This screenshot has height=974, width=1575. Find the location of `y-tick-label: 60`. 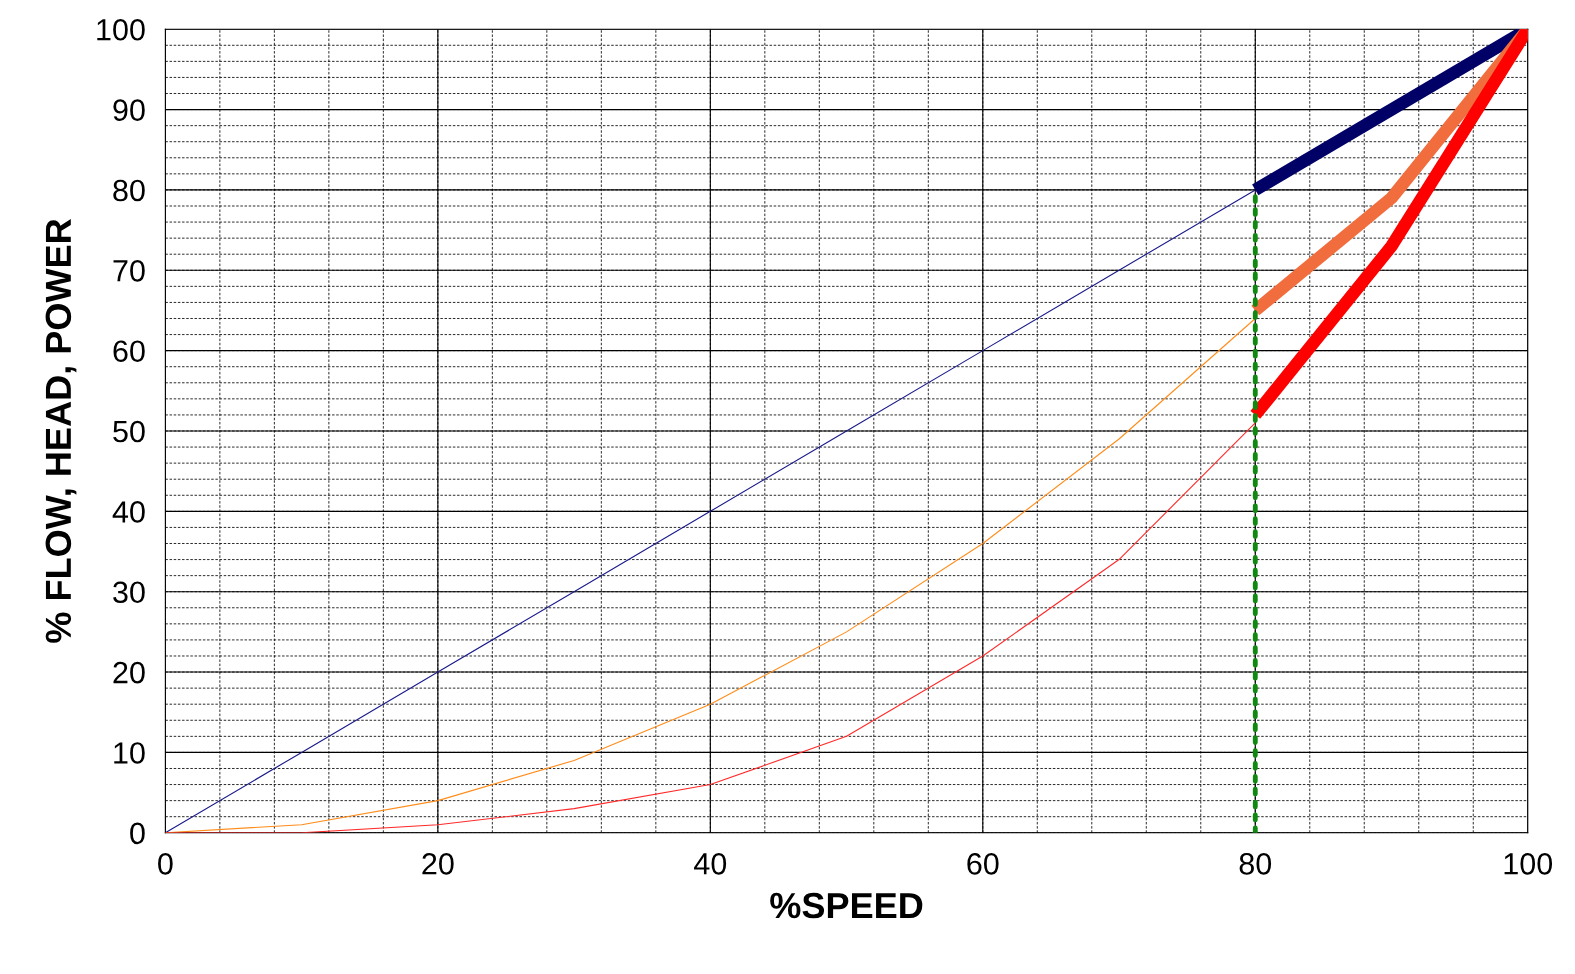

y-tick-label: 60 is located at coordinates (129, 351).